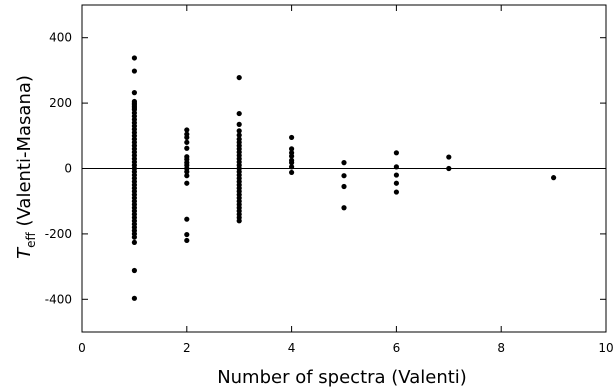  What do you see at coordinates (68, 169) in the screenshot?
I see `y-tick-label: 0` at bounding box center [68, 169].